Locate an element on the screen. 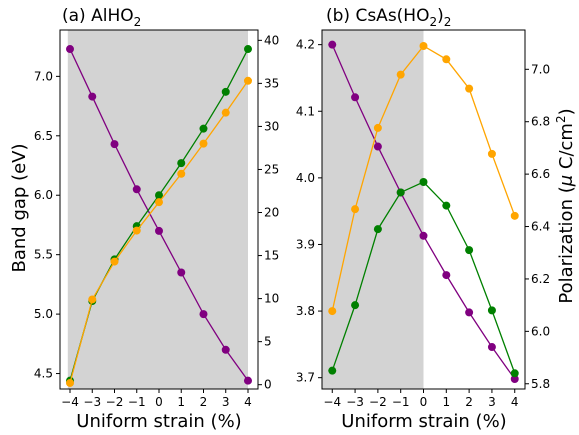 The width and height of the screenshot is (579, 435). y2-tick-label: 40 is located at coordinates (271, 40).